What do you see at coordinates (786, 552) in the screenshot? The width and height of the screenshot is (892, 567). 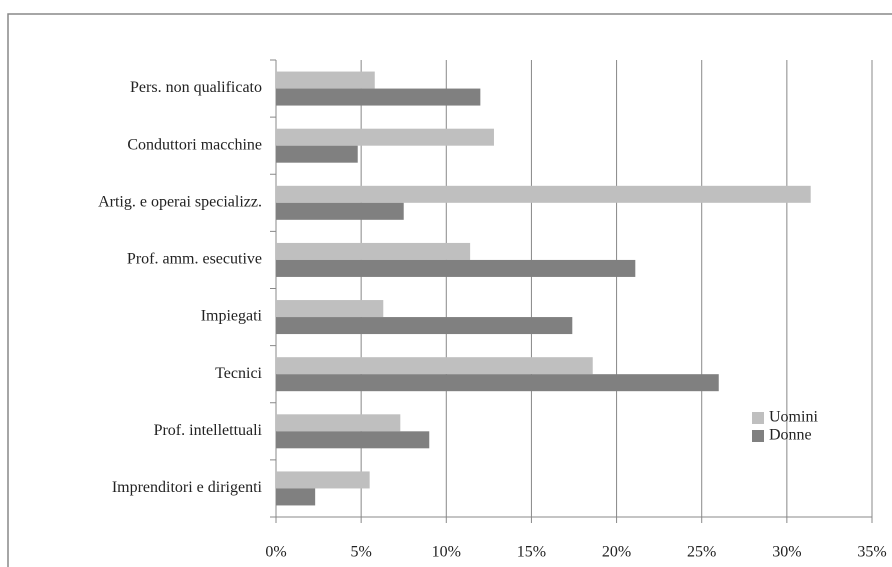 I see `x-tick-label: 30%` at bounding box center [786, 552].